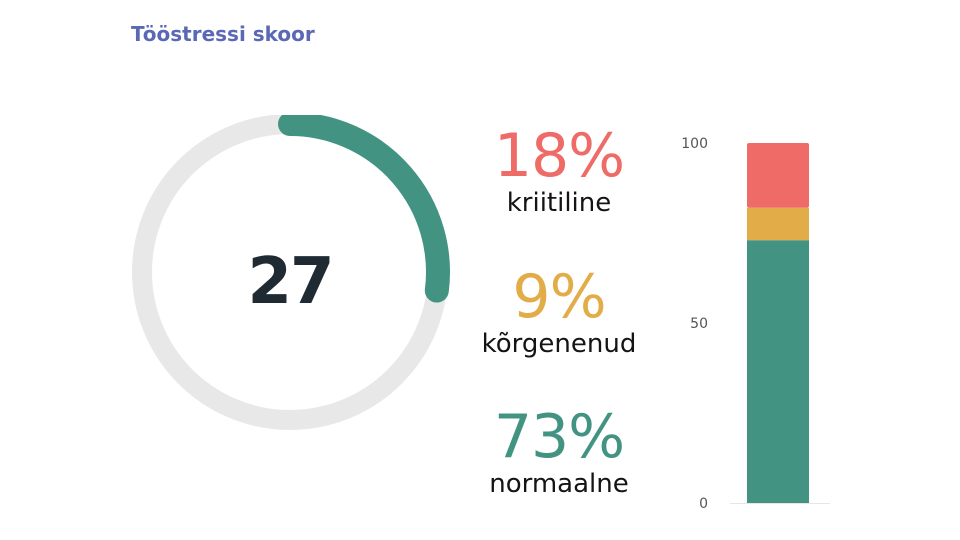  I want to click on chart-title: Tööstressi skoor, so click(223, 34).